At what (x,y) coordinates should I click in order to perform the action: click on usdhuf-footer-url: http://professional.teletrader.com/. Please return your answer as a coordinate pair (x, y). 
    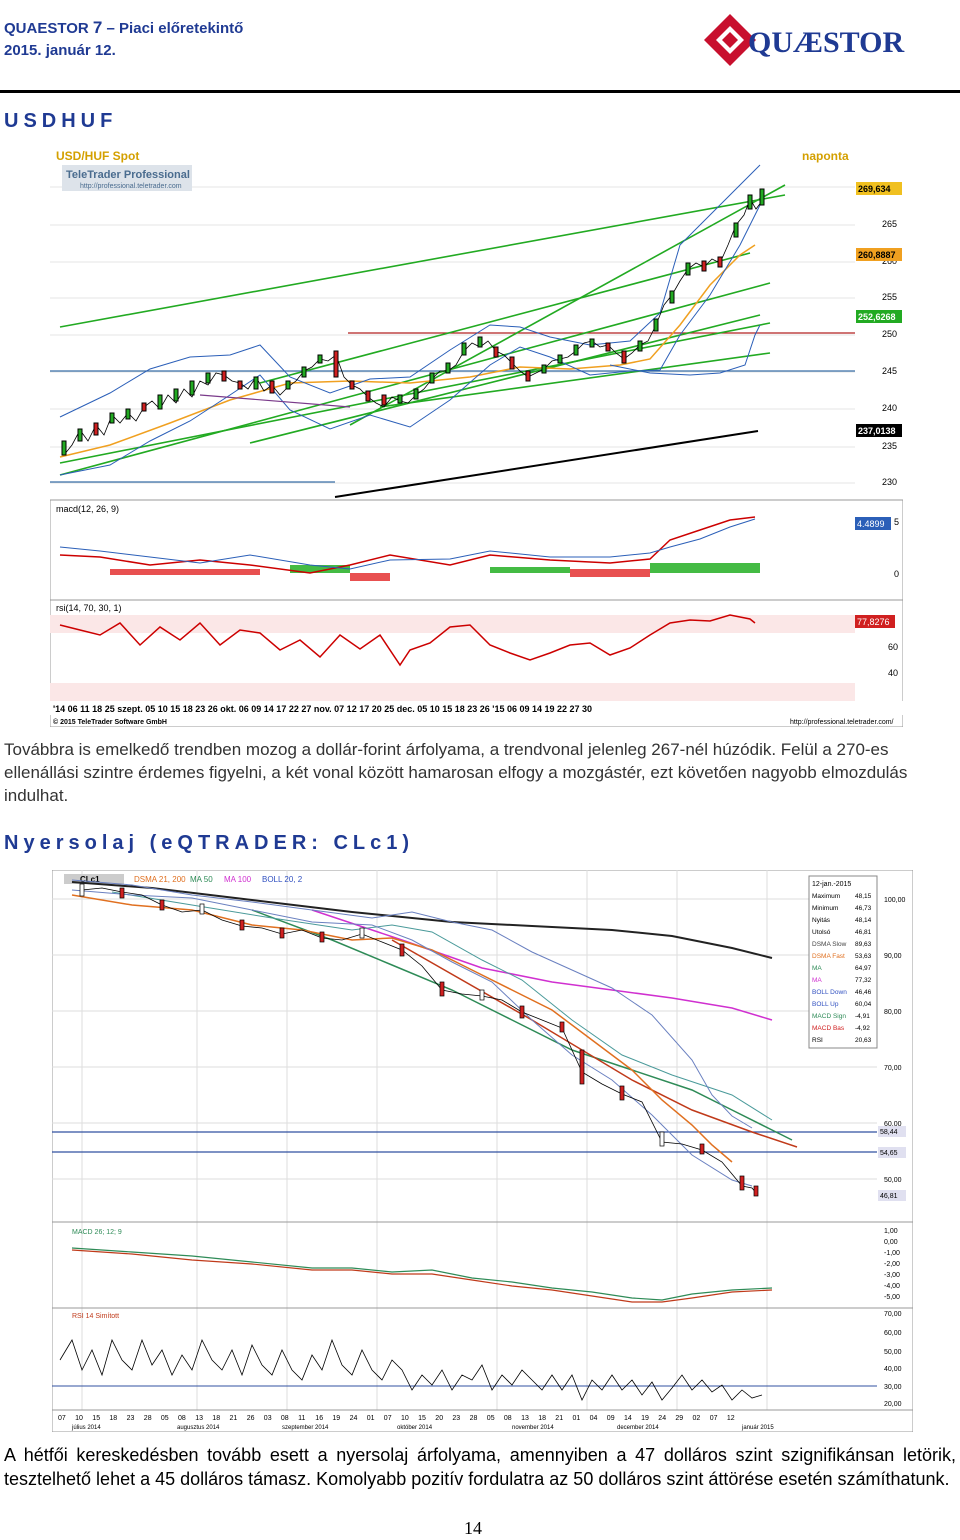
    Looking at the image, I should click on (842, 722).